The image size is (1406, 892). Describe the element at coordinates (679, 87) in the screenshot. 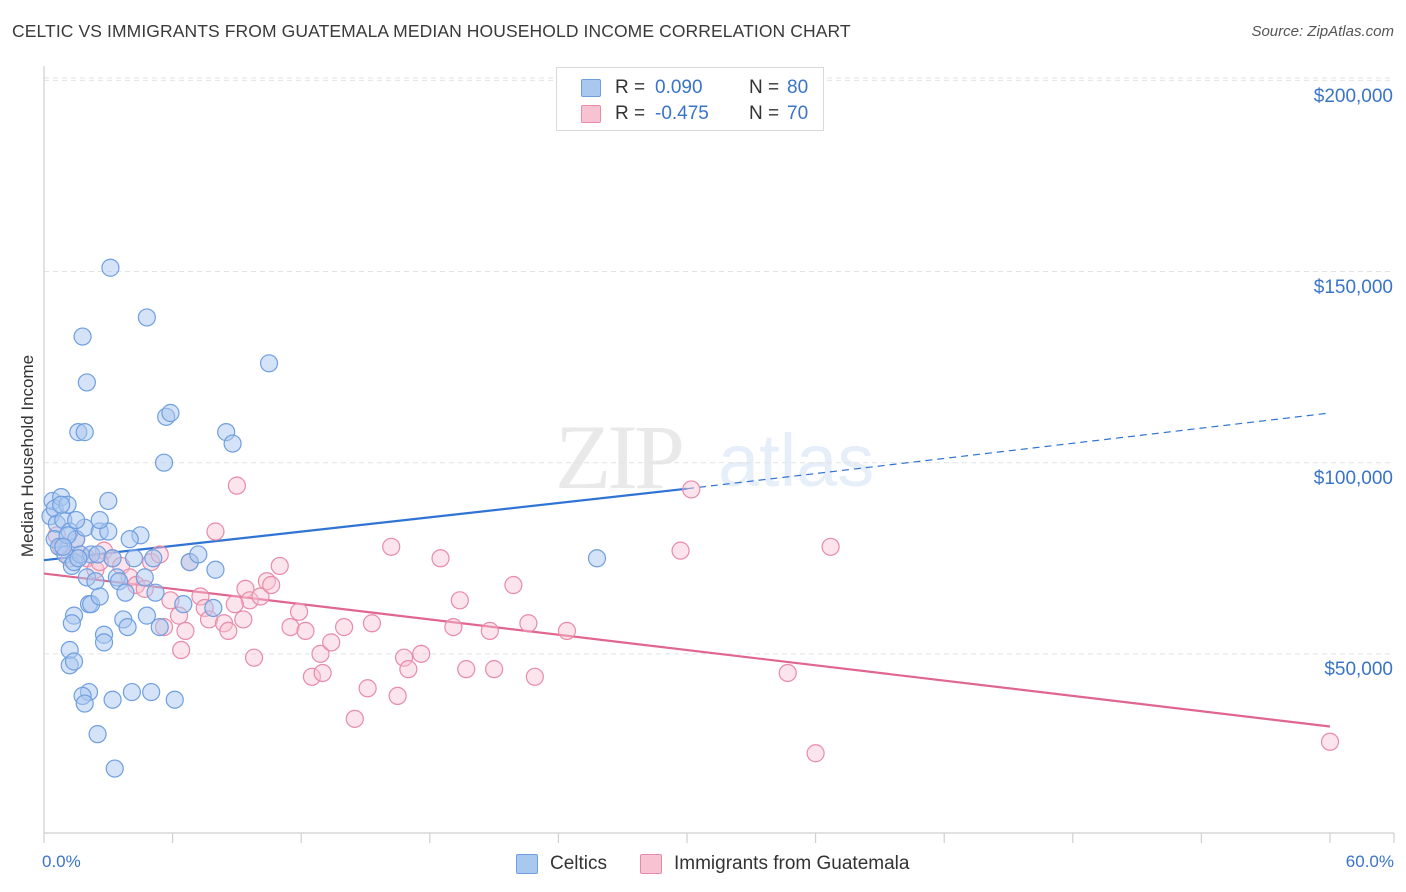

I see `r-value: 0.090` at that location.